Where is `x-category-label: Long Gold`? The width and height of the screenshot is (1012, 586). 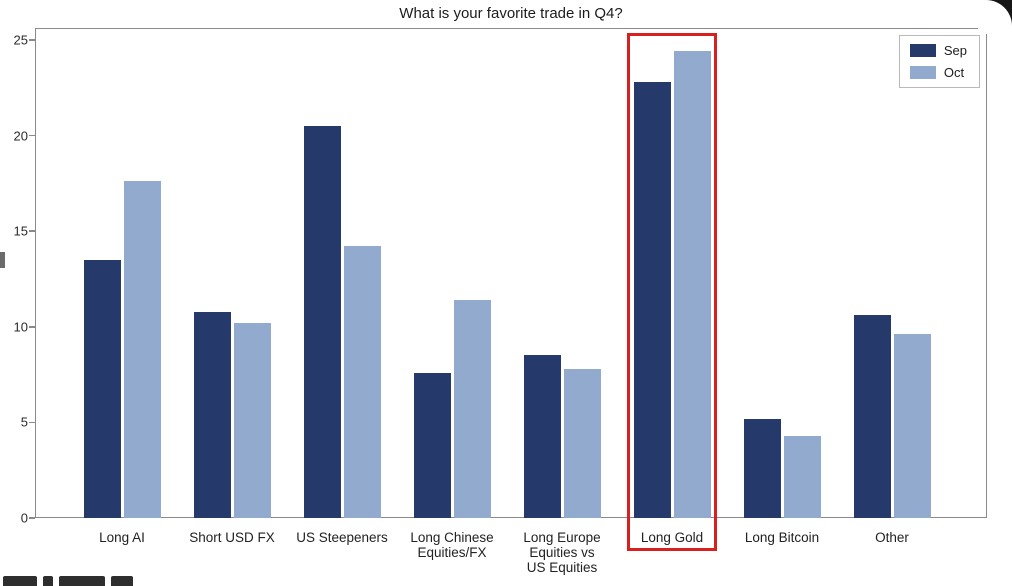
x-category-label: Long Gold is located at coordinates (672, 537).